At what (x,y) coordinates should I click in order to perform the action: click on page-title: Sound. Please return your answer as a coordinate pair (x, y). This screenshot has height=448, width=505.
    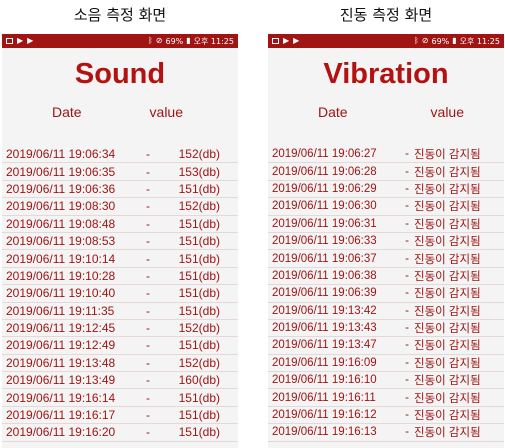
    Looking at the image, I should click on (120, 74).